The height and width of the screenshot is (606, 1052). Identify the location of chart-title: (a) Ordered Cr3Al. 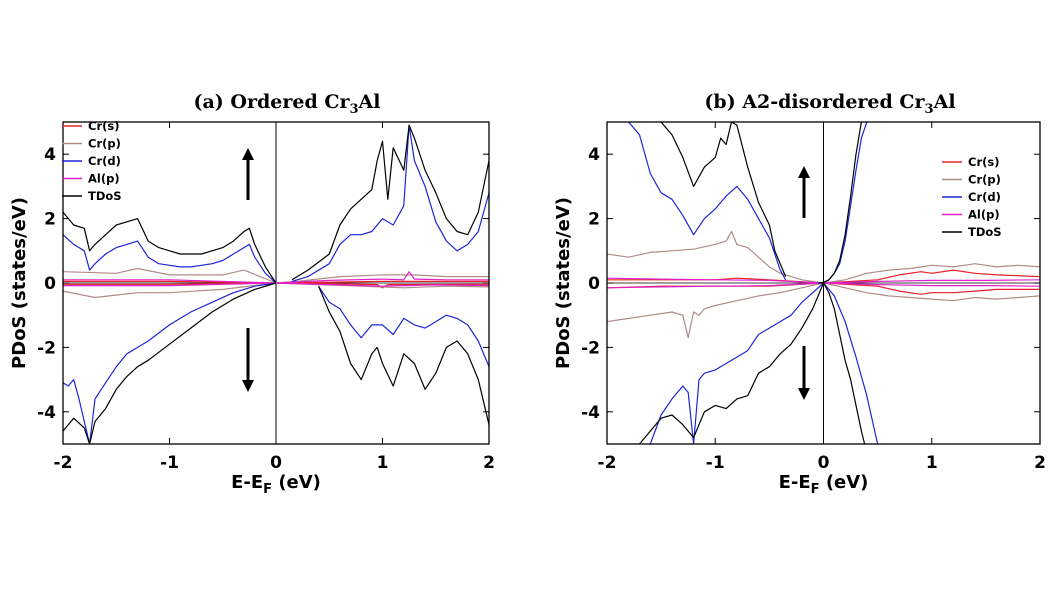
(287, 104).